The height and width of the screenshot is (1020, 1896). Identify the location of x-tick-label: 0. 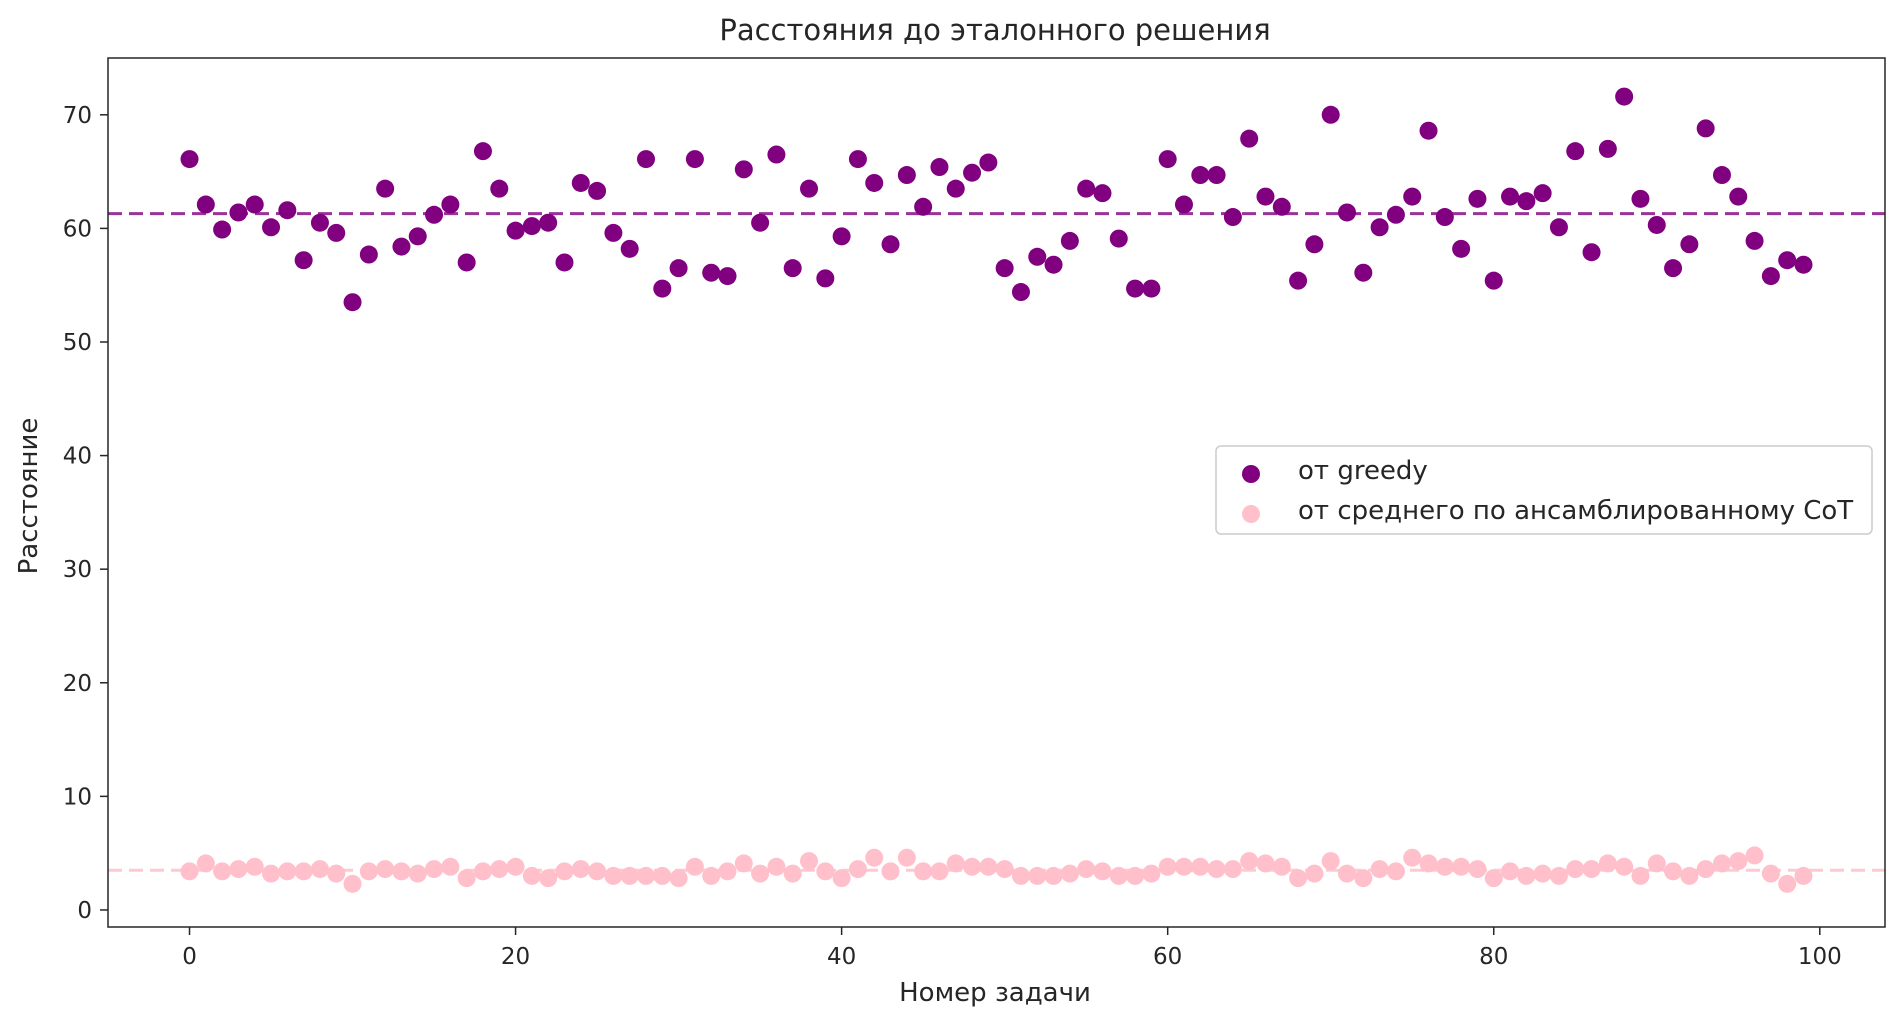
(189, 957).